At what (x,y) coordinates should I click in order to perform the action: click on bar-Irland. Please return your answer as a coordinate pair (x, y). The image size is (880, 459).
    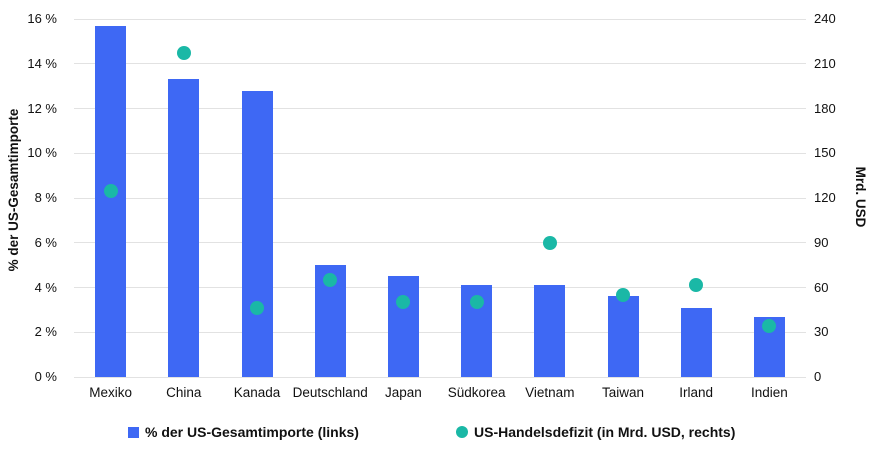
    Looking at the image, I should click on (696, 342).